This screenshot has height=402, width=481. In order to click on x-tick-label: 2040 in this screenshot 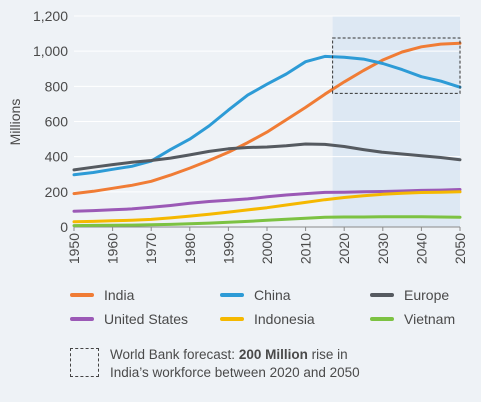, I will do `click(421, 248)`.